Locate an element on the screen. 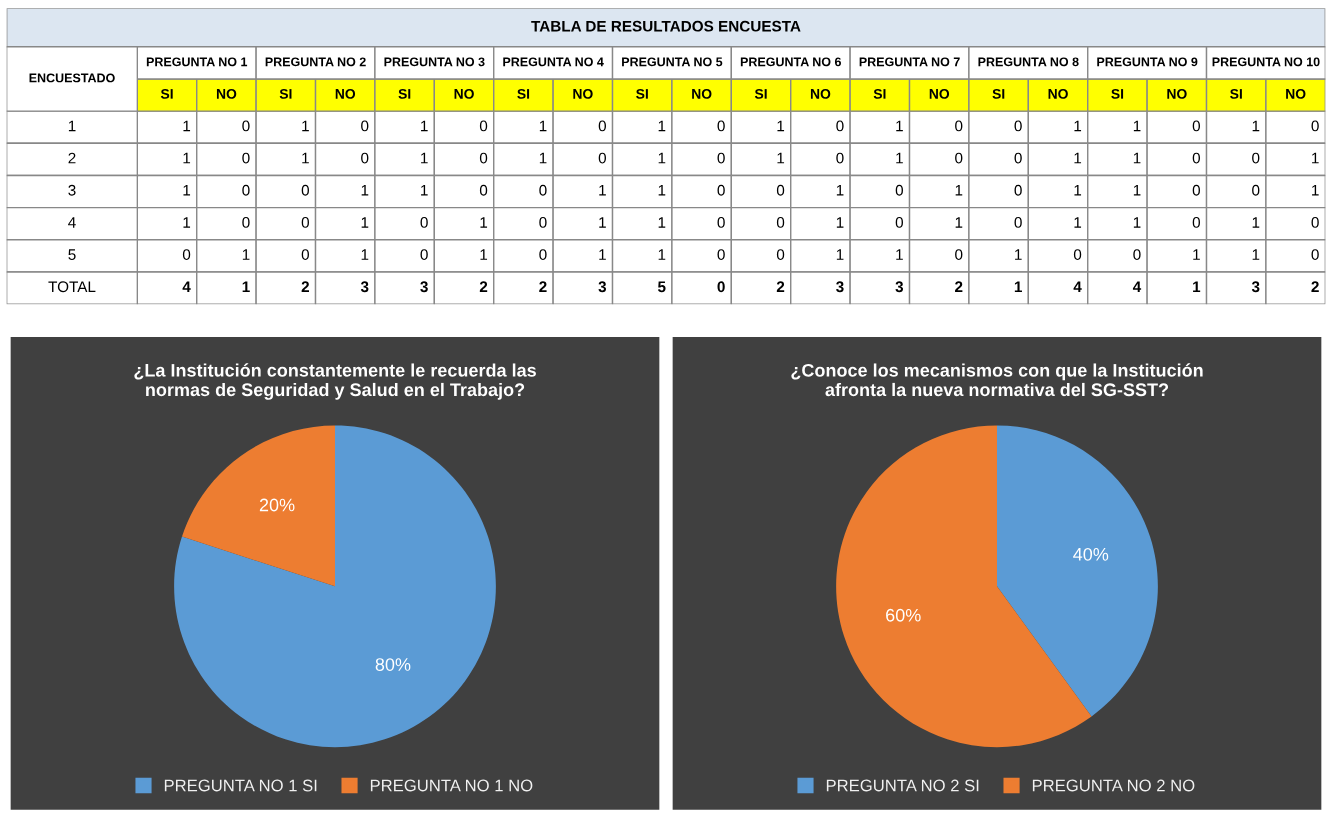 The width and height of the screenshot is (1332, 822). legend-label: PREGUNTA NO 1 SI is located at coordinates (240, 785).